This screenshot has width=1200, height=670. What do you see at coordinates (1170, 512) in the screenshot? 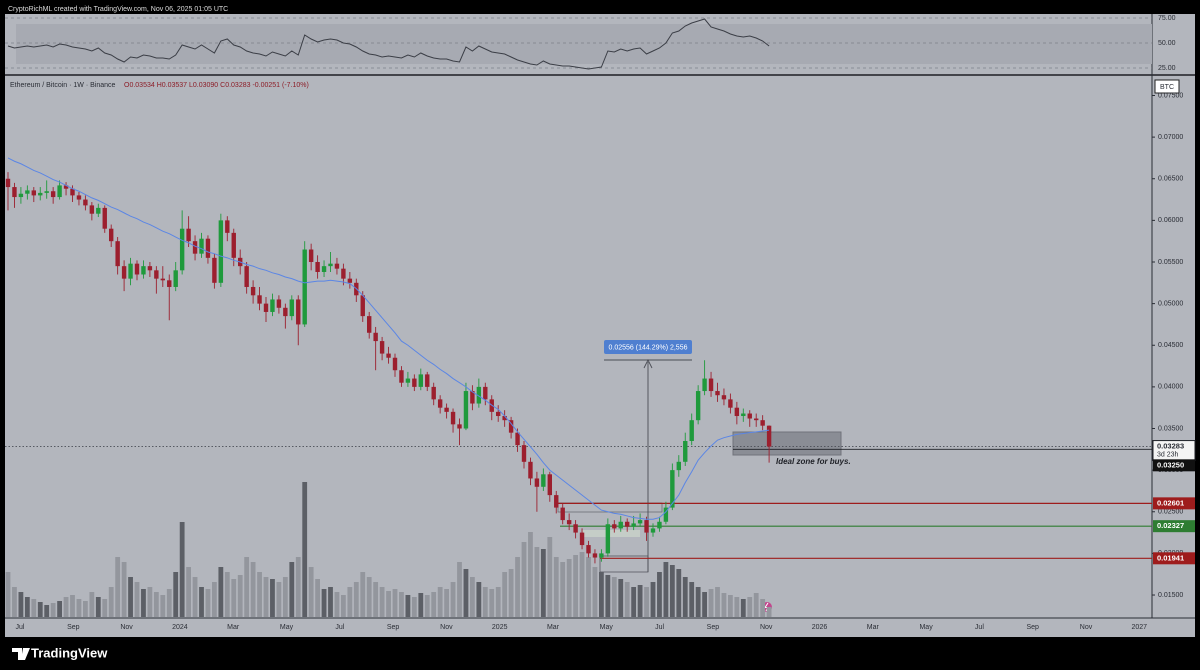
I see `y-tick-label: 0.02500` at bounding box center [1170, 512].